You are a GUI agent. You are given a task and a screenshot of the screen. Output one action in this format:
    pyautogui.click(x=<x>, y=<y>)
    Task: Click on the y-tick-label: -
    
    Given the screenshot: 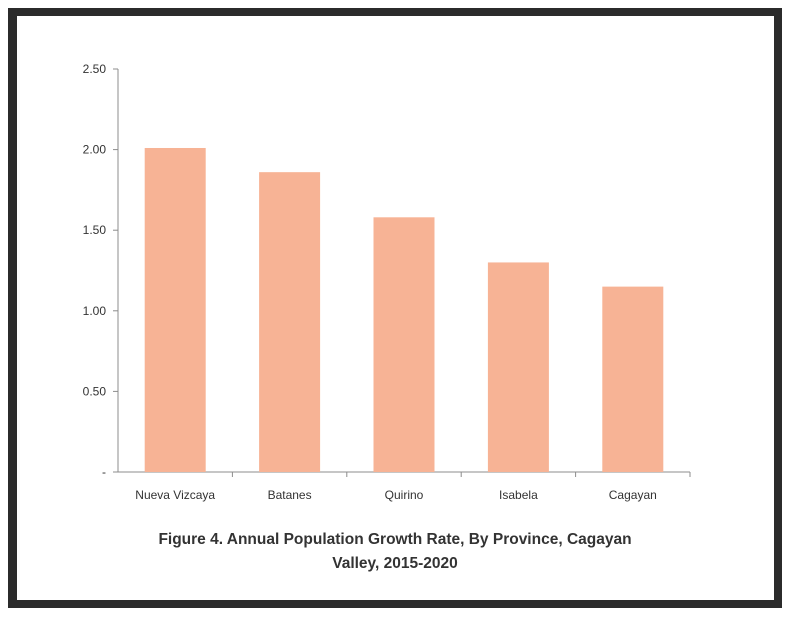 What is the action you would take?
    pyautogui.click(x=104, y=472)
    